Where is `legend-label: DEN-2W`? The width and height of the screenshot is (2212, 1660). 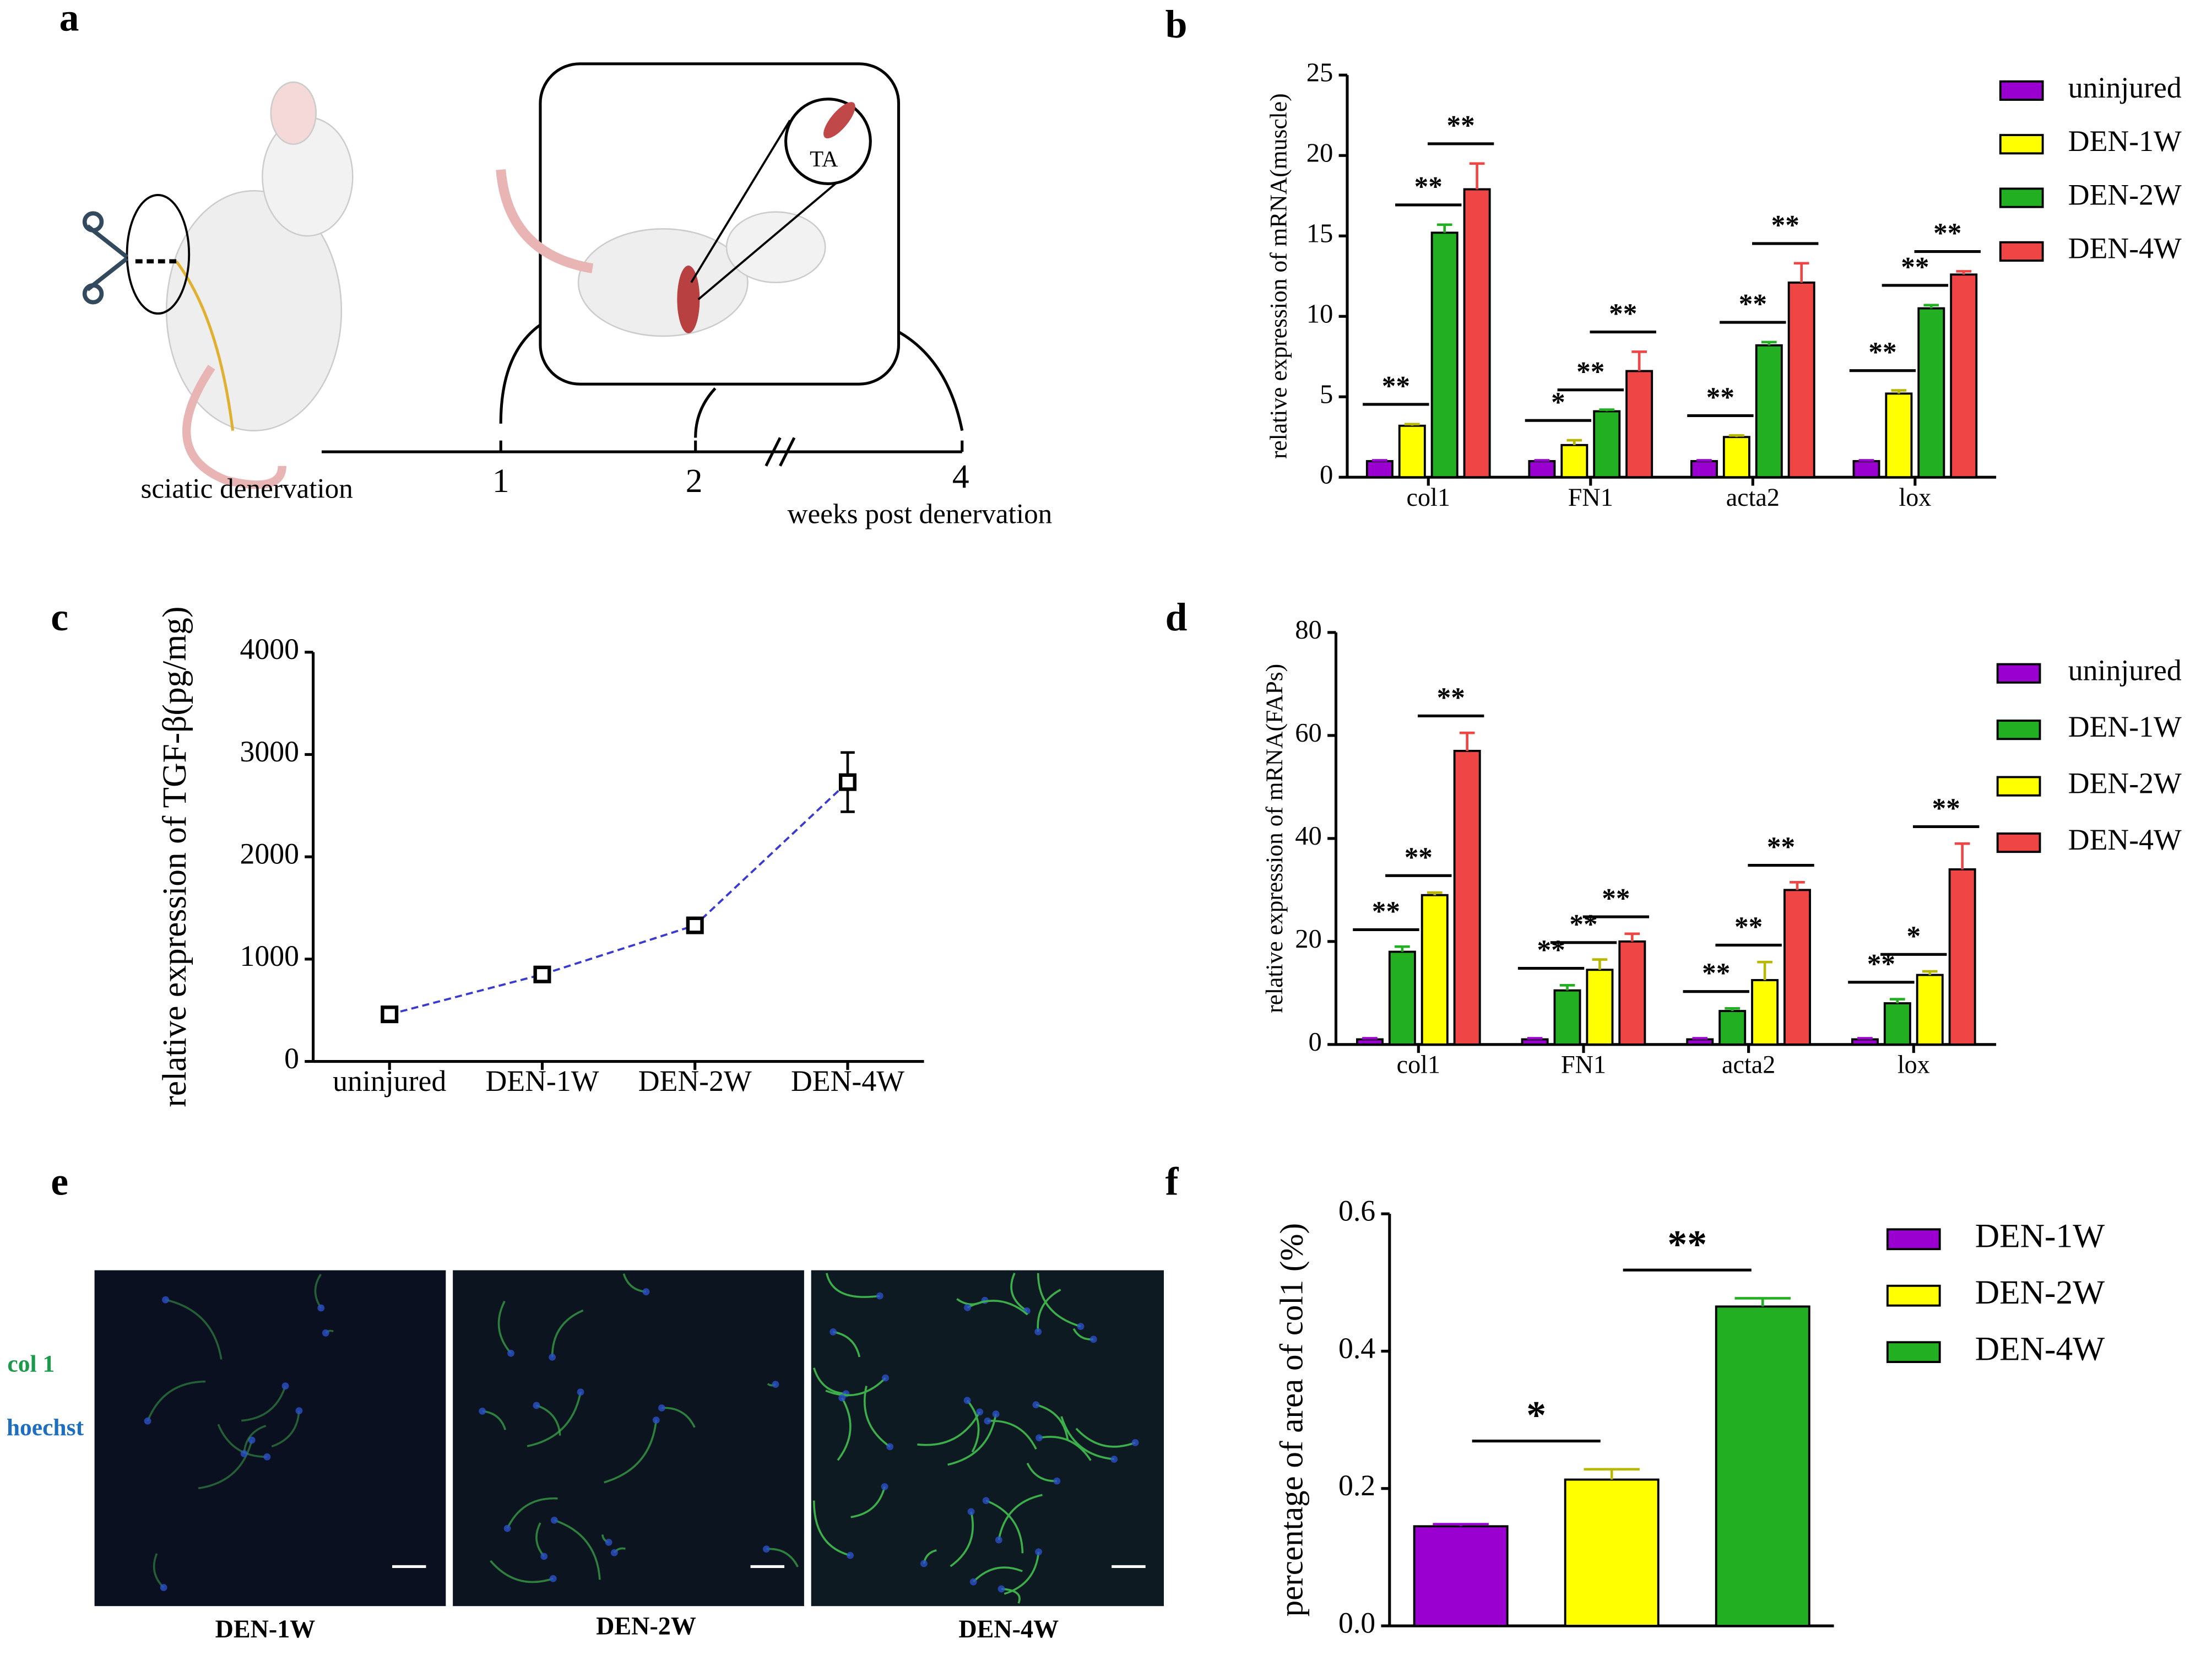 legend-label: DEN-2W is located at coordinates (2040, 1292).